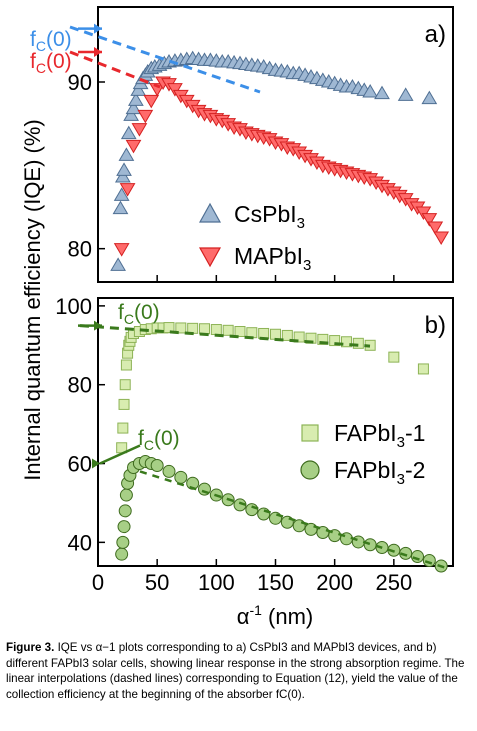 The height and width of the screenshot is (731, 477). I want to click on y-tick-label: 40, so click(80, 542).